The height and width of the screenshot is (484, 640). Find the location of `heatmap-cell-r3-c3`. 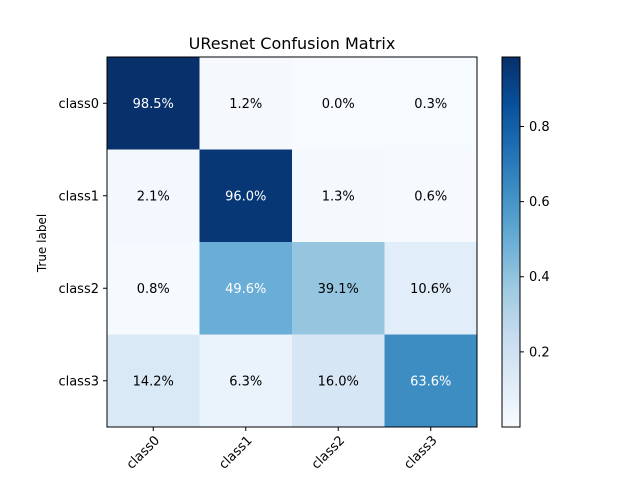

heatmap-cell-r3-c3 is located at coordinates (431, 381).